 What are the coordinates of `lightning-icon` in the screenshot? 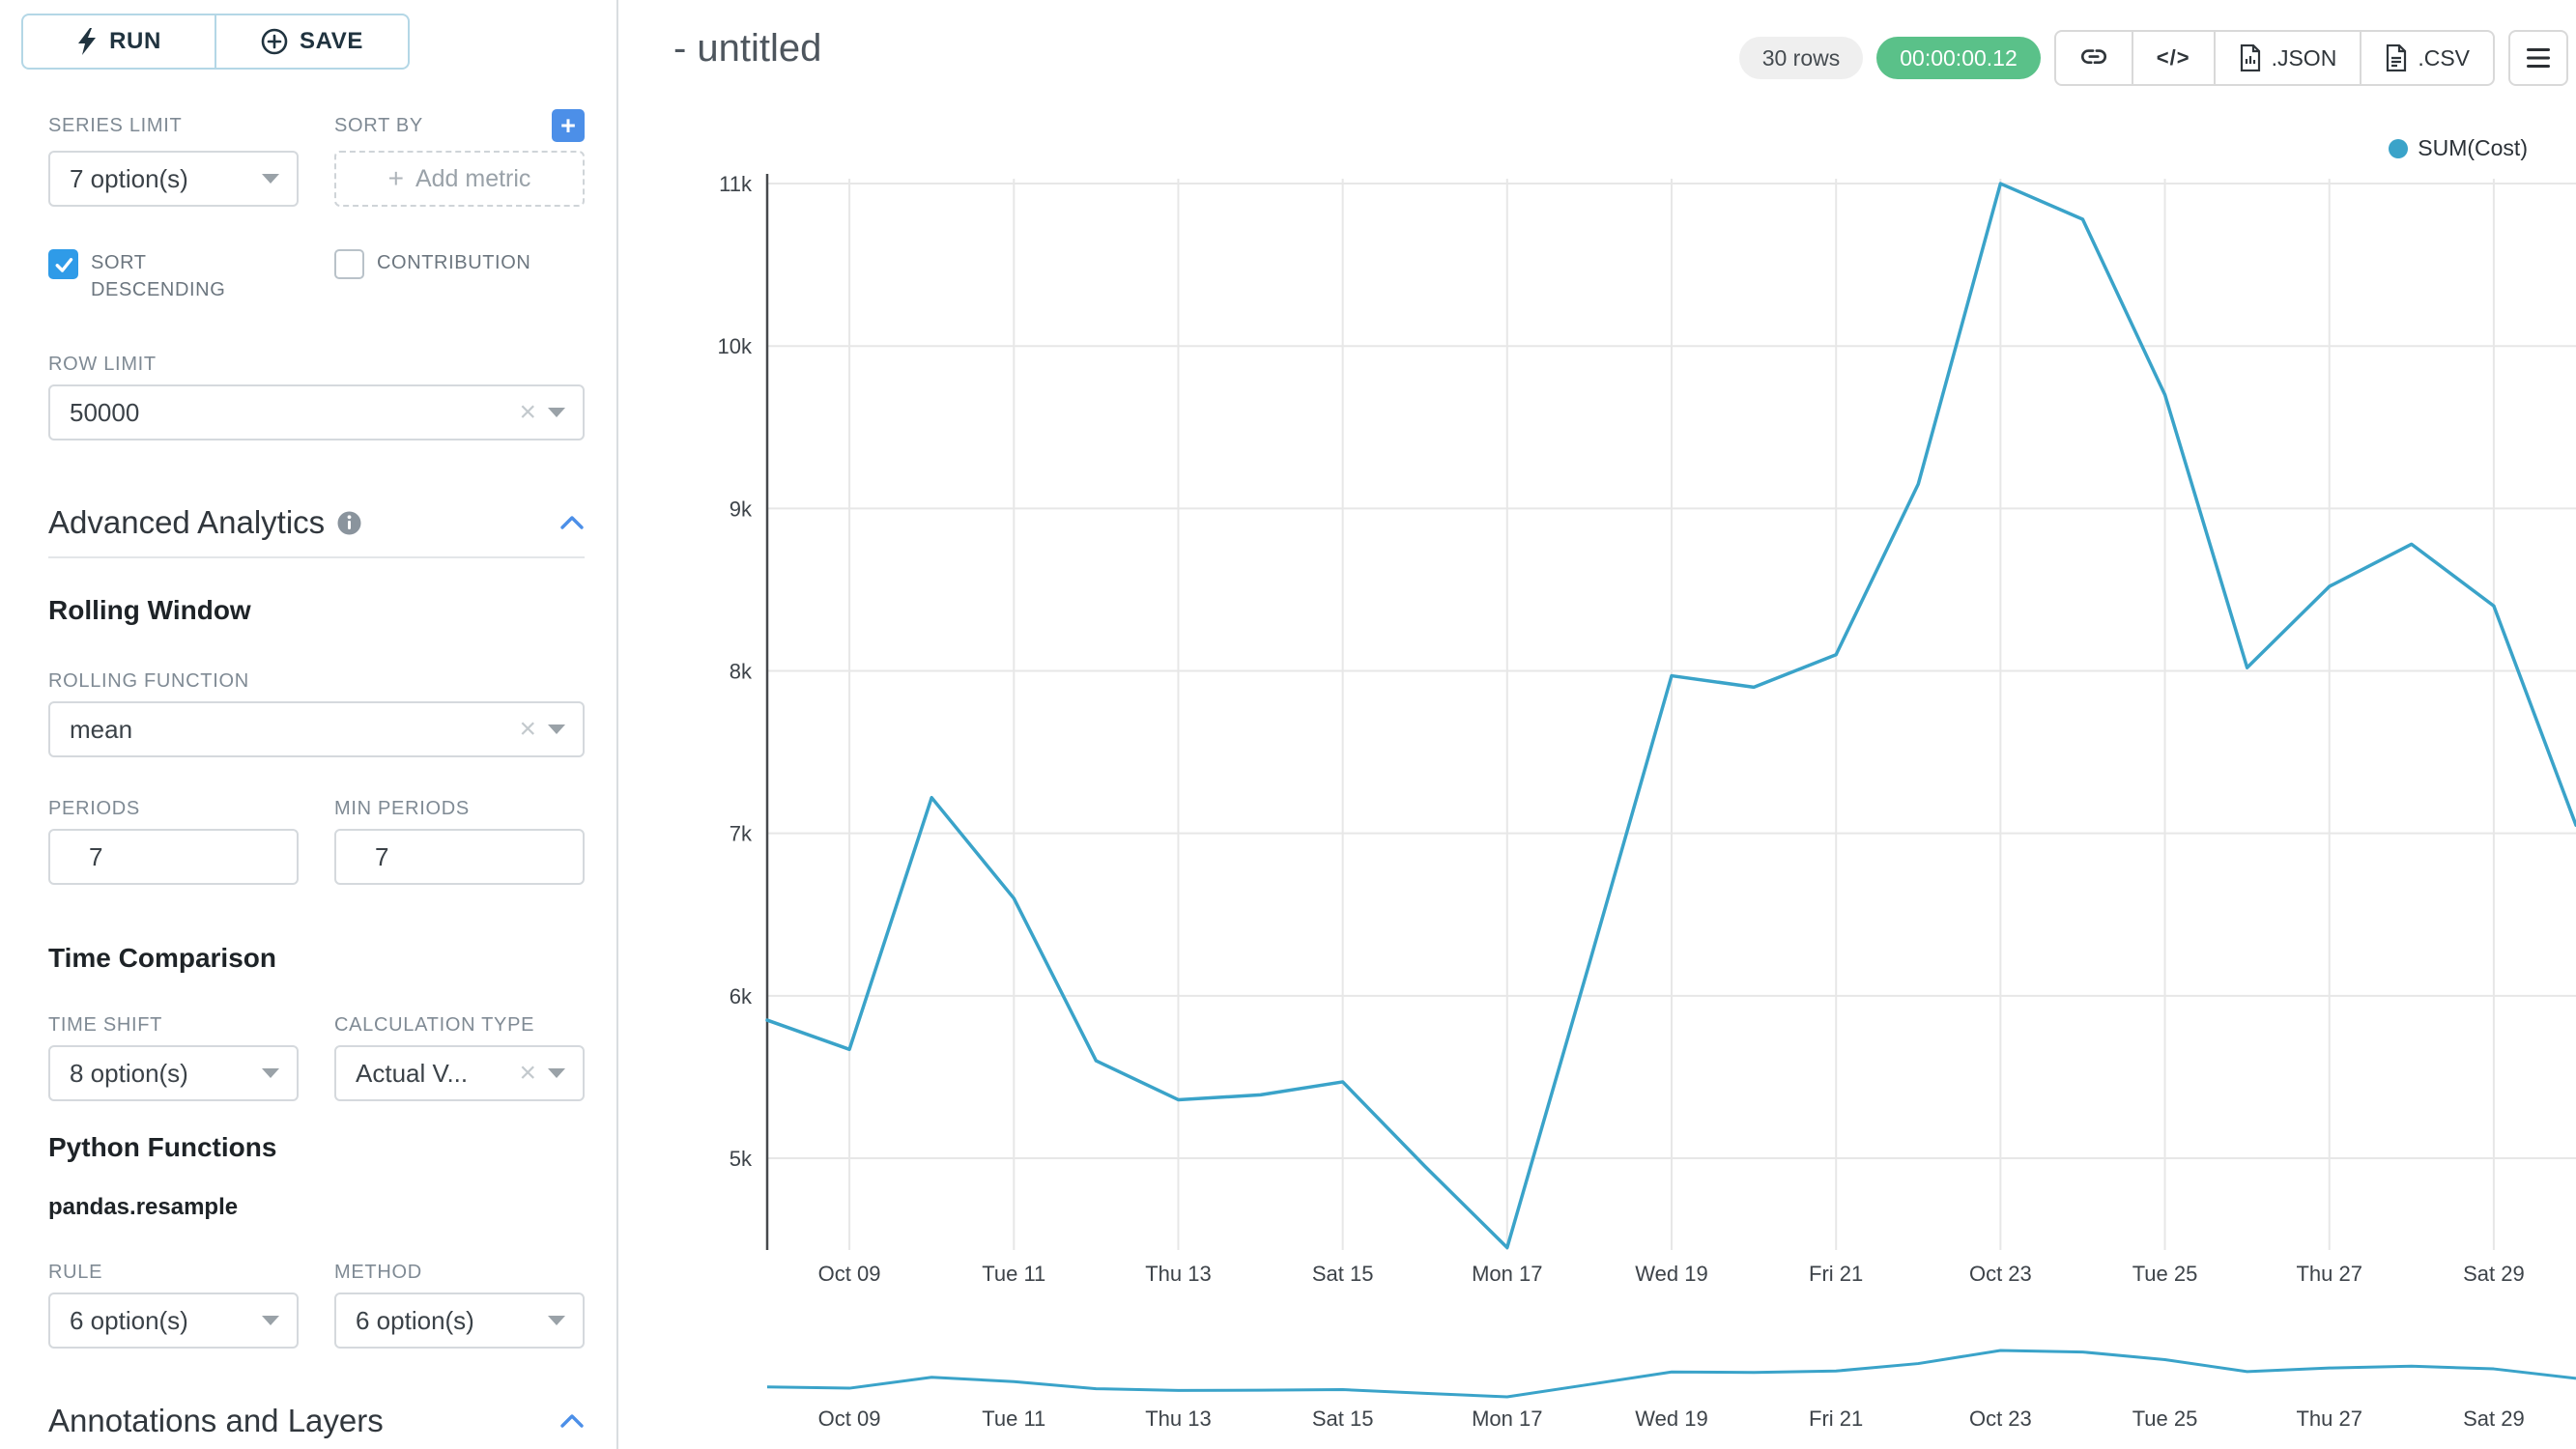 It's located at (88, 41).